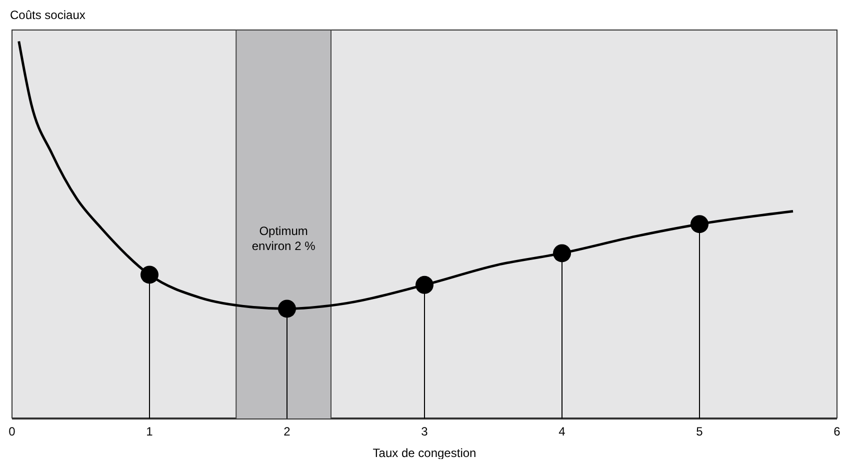 The image size is (849, 467). Describe the element at coordinates (48, 15) in the screenshot. I see `y-axis-title: Coûts sociaux` at that location.